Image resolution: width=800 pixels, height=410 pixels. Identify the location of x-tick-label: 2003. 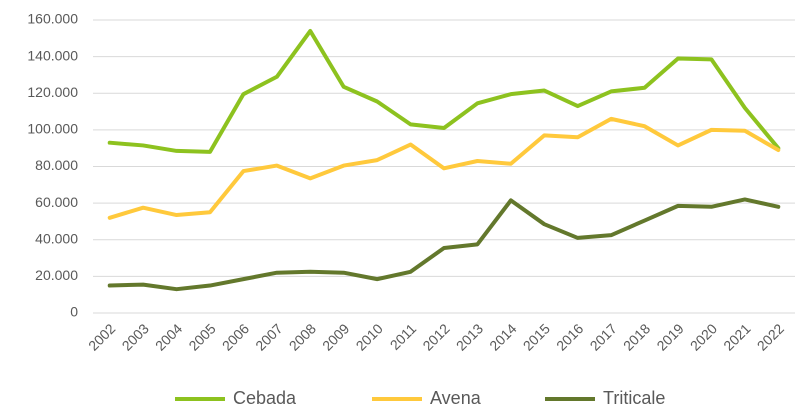
(135, 336).